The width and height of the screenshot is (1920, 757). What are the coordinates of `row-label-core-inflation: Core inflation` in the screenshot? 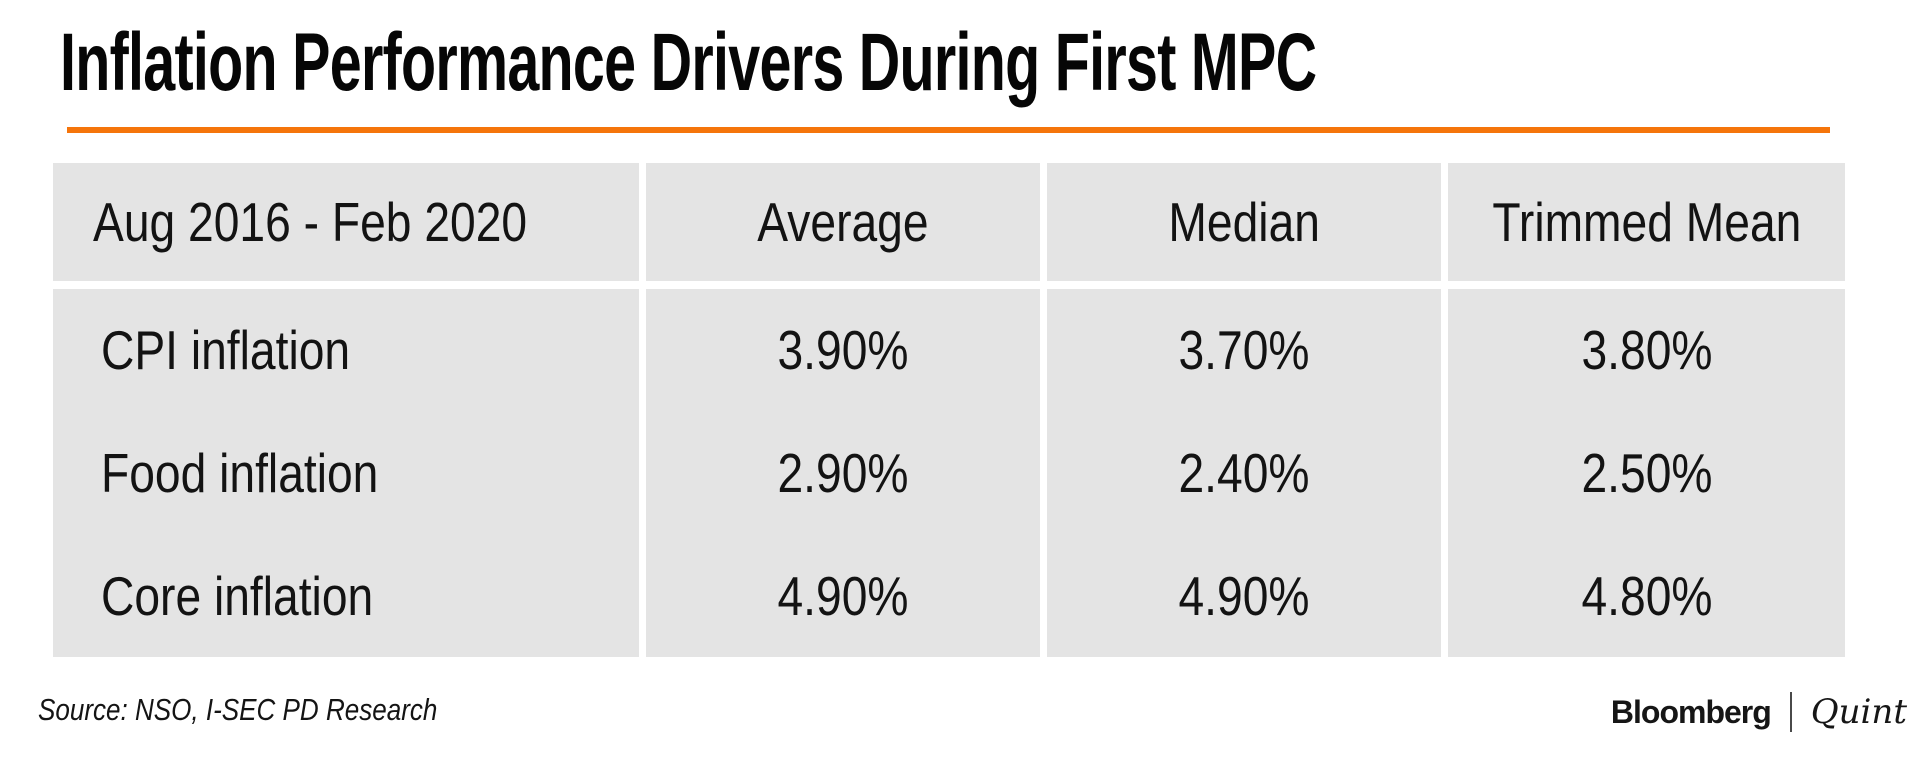 It's located at (346, 595).